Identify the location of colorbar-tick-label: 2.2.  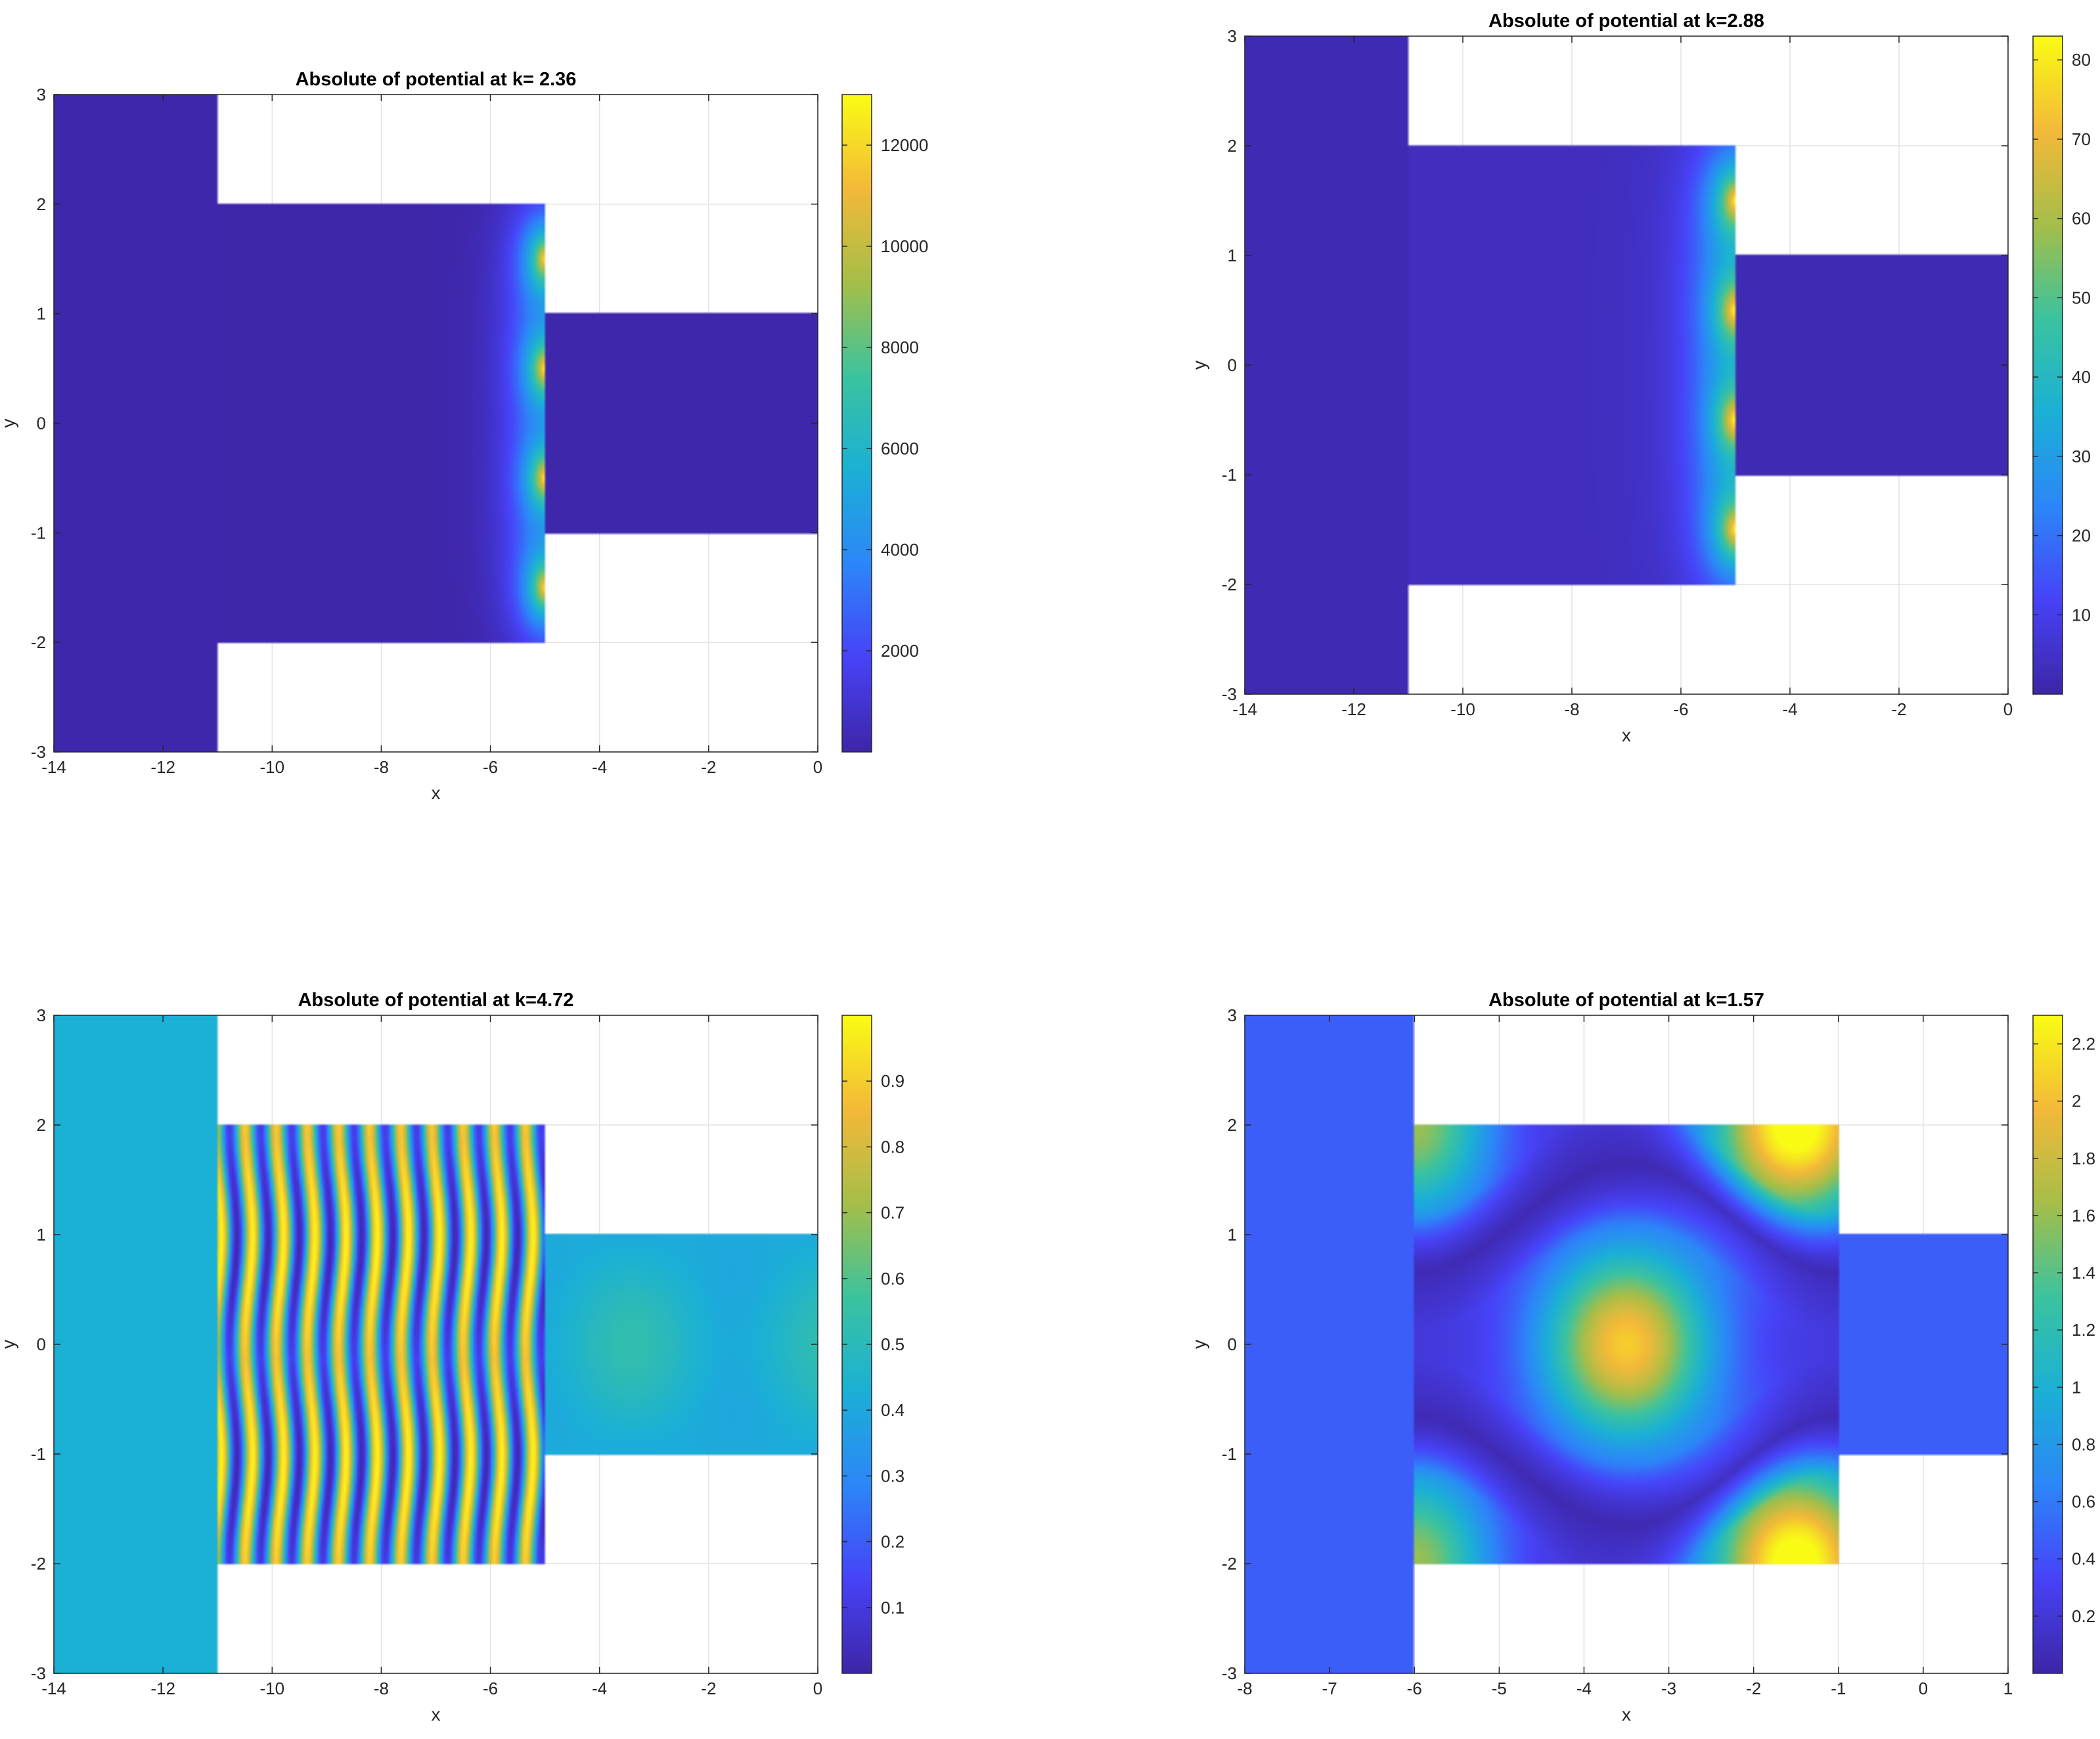
(2084, 1044).